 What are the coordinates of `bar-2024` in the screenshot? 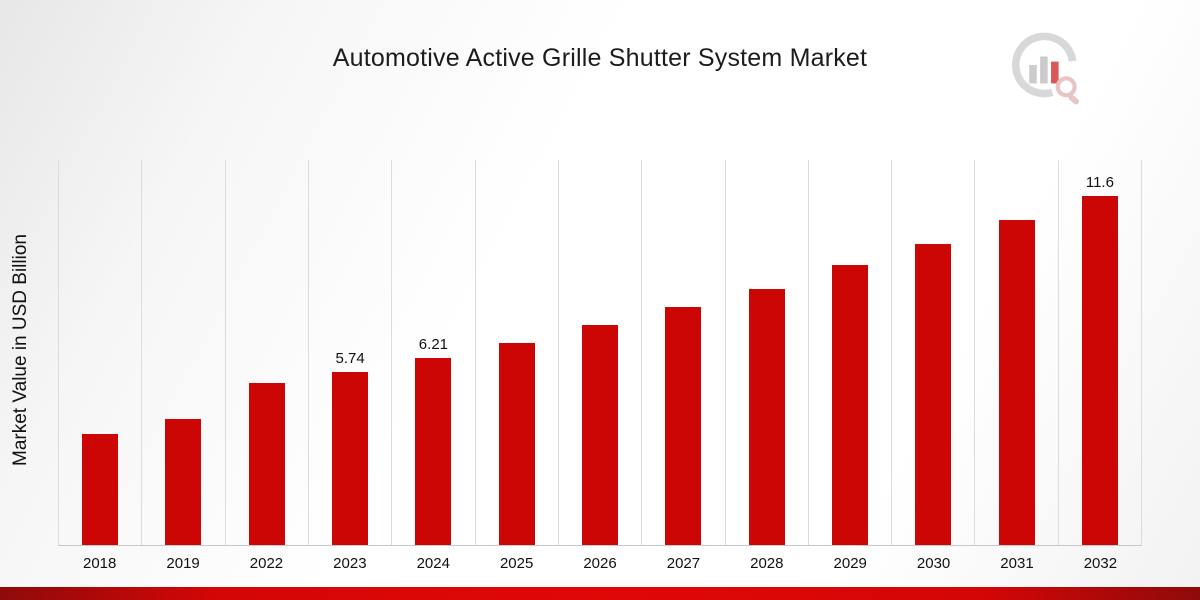 It's located at (433, 451).